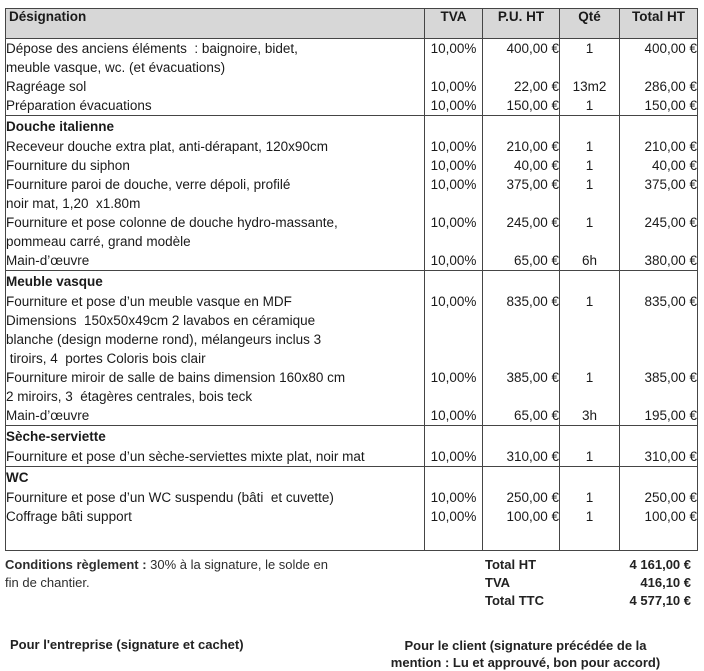  Describe the element at coordinates (521, 330) in the screenshot. I see `unit-price-cell: 835,00 €` at that location.